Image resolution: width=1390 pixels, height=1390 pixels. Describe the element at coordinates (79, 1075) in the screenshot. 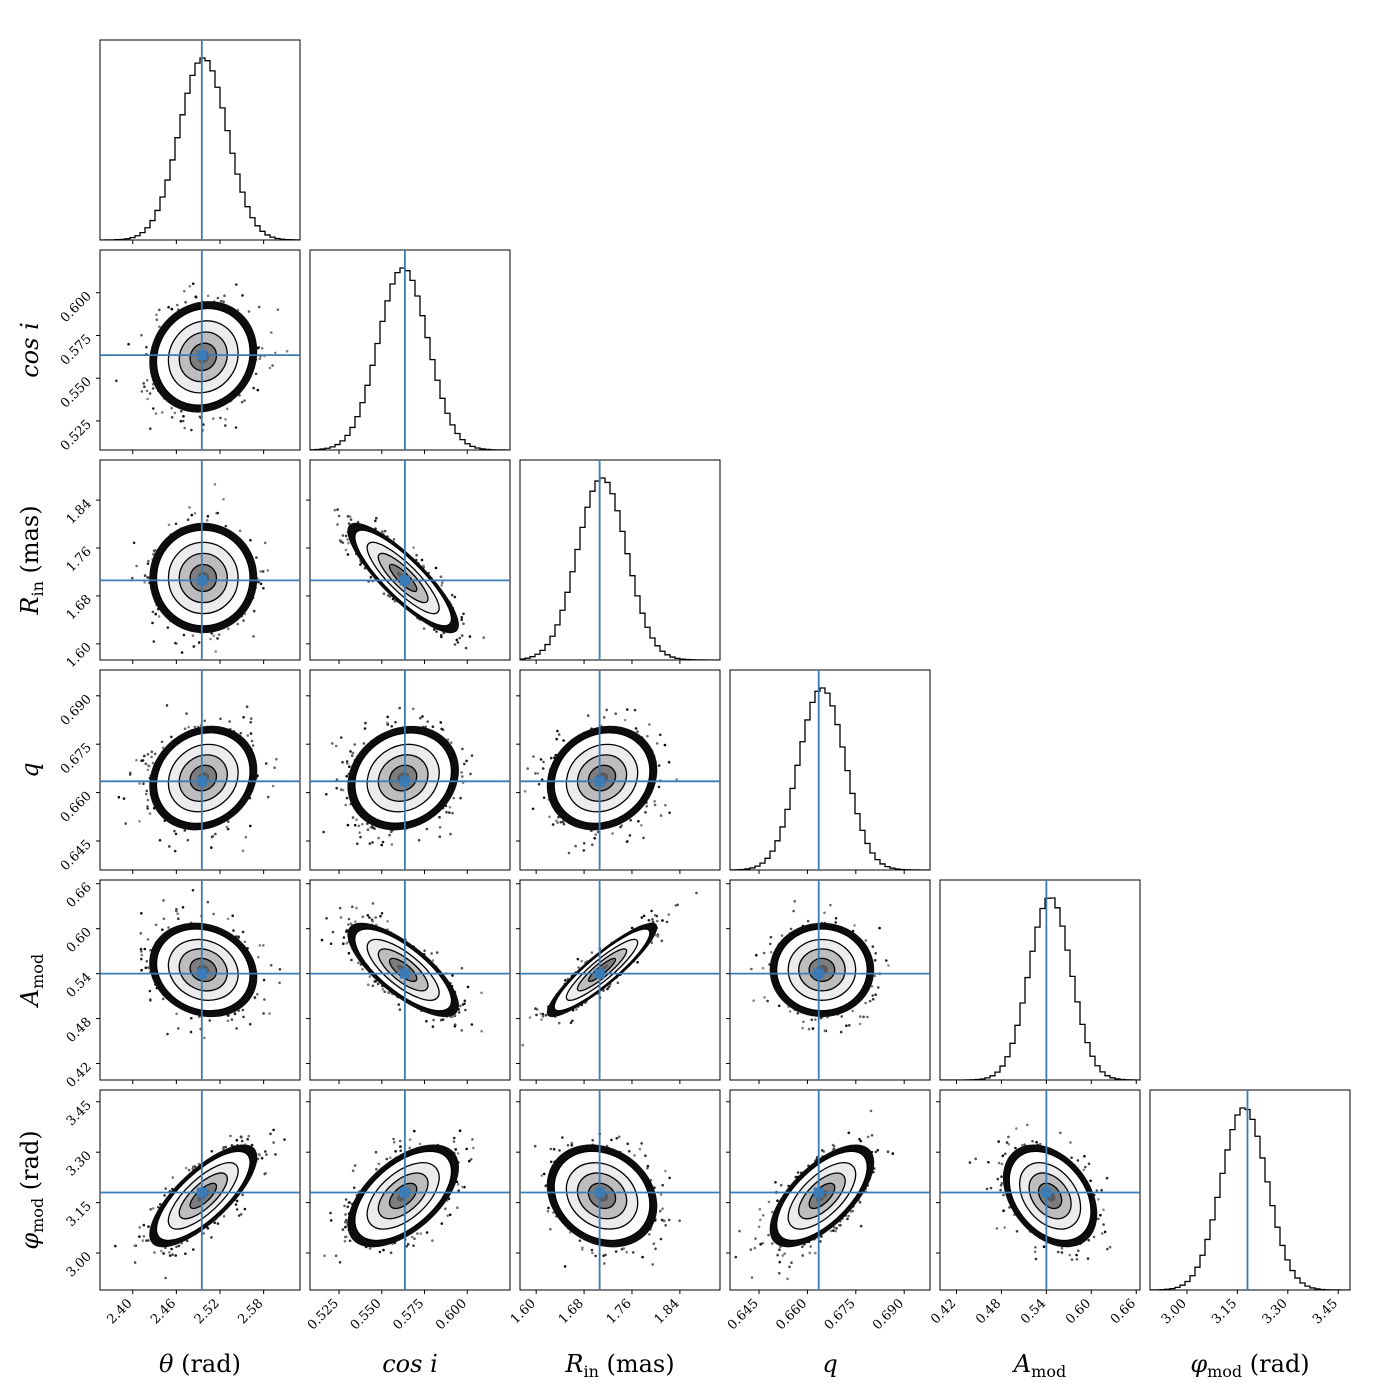

I see `y-tick-label: 0.42` at that location.